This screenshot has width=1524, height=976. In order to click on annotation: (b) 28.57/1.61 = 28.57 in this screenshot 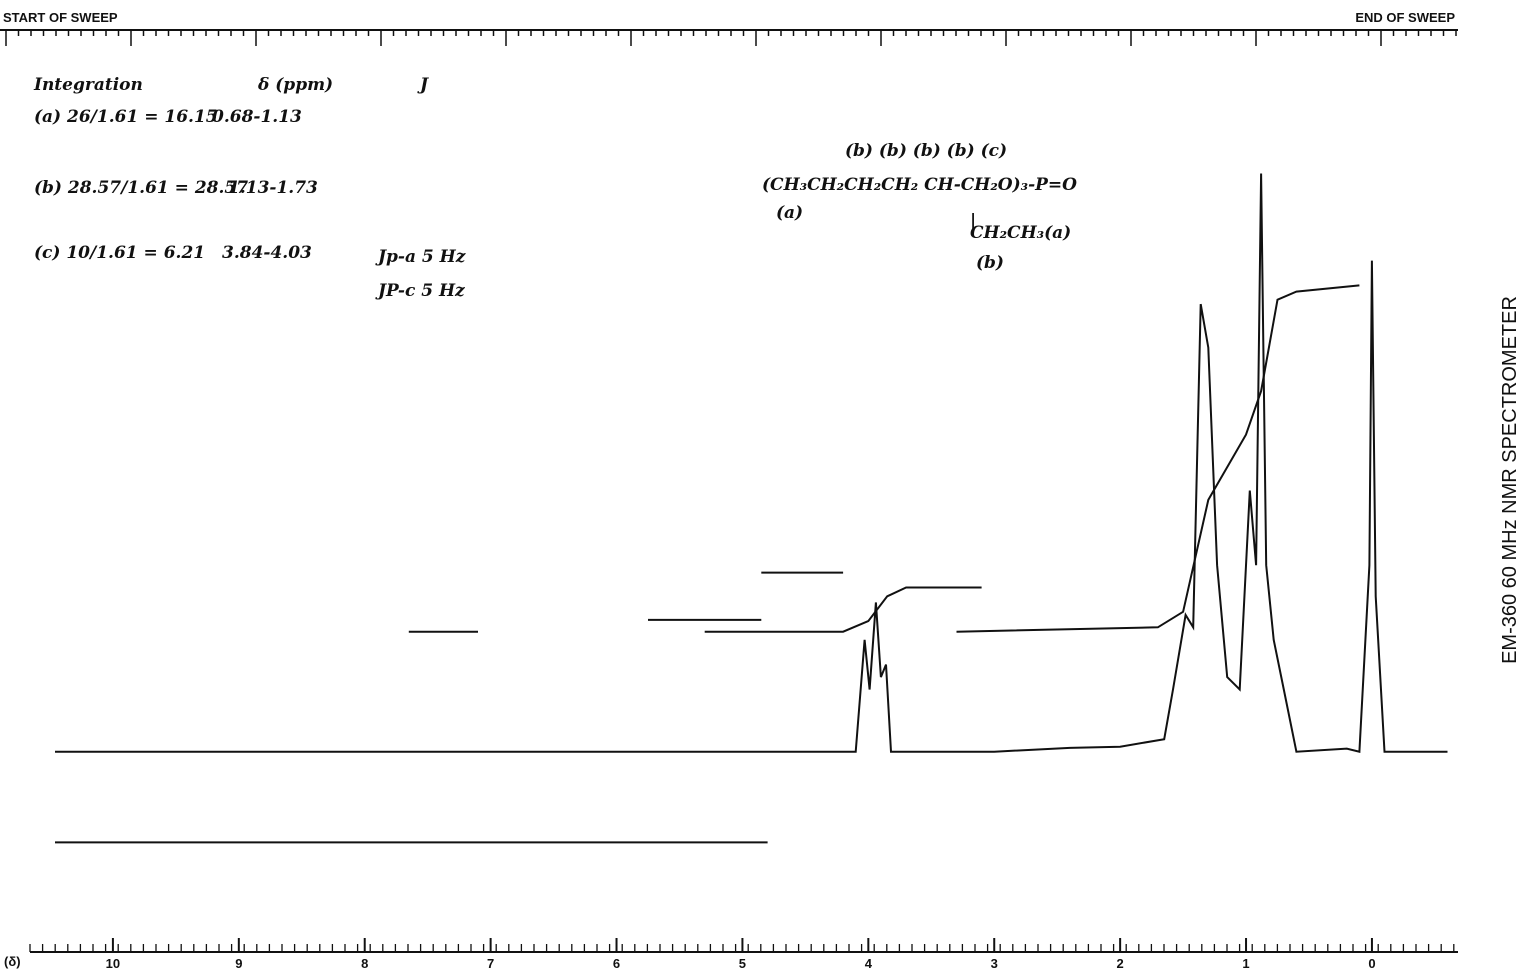, I will do `click(141, 188)`.